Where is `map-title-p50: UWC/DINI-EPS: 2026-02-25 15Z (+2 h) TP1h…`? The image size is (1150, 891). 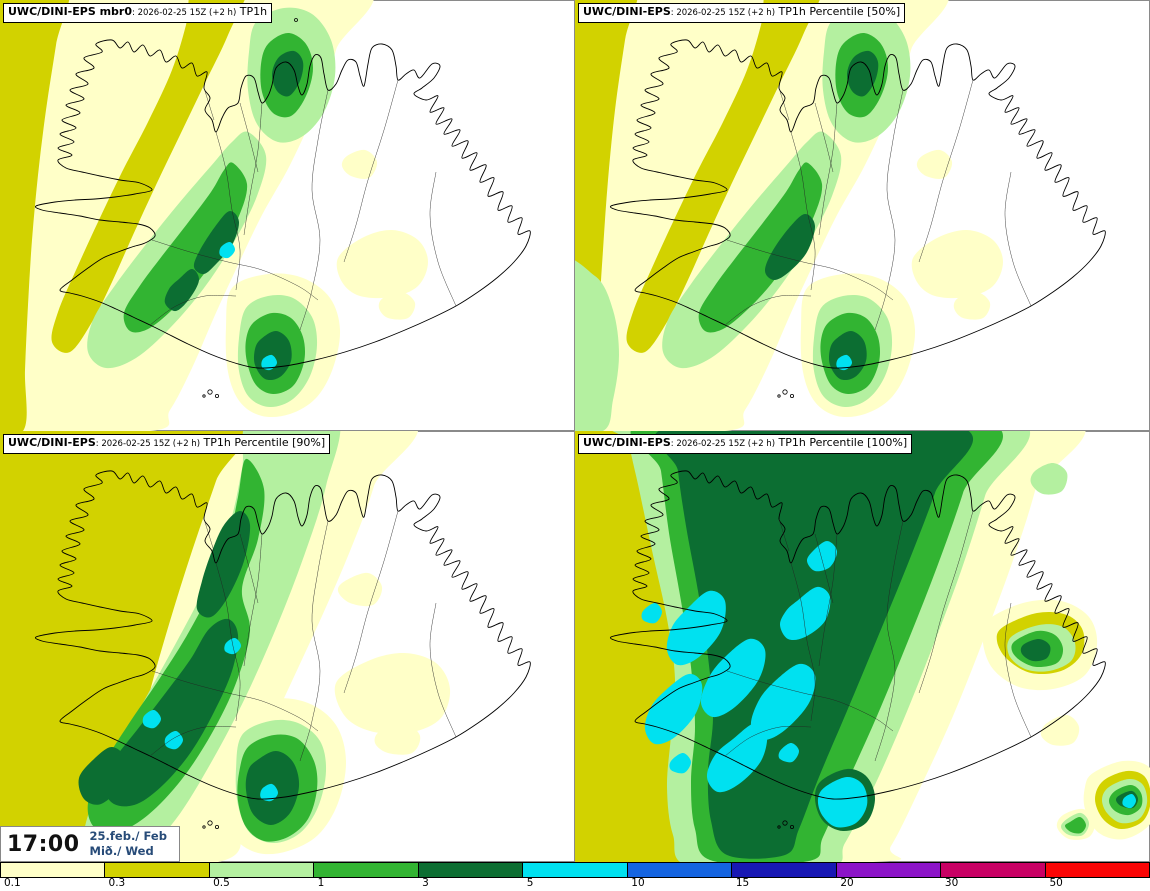 map-title-p50: UWC/DINI-EPS: 2026-02-25 15Z (+2 h) TP1h… is located at coordinates (742, 13).